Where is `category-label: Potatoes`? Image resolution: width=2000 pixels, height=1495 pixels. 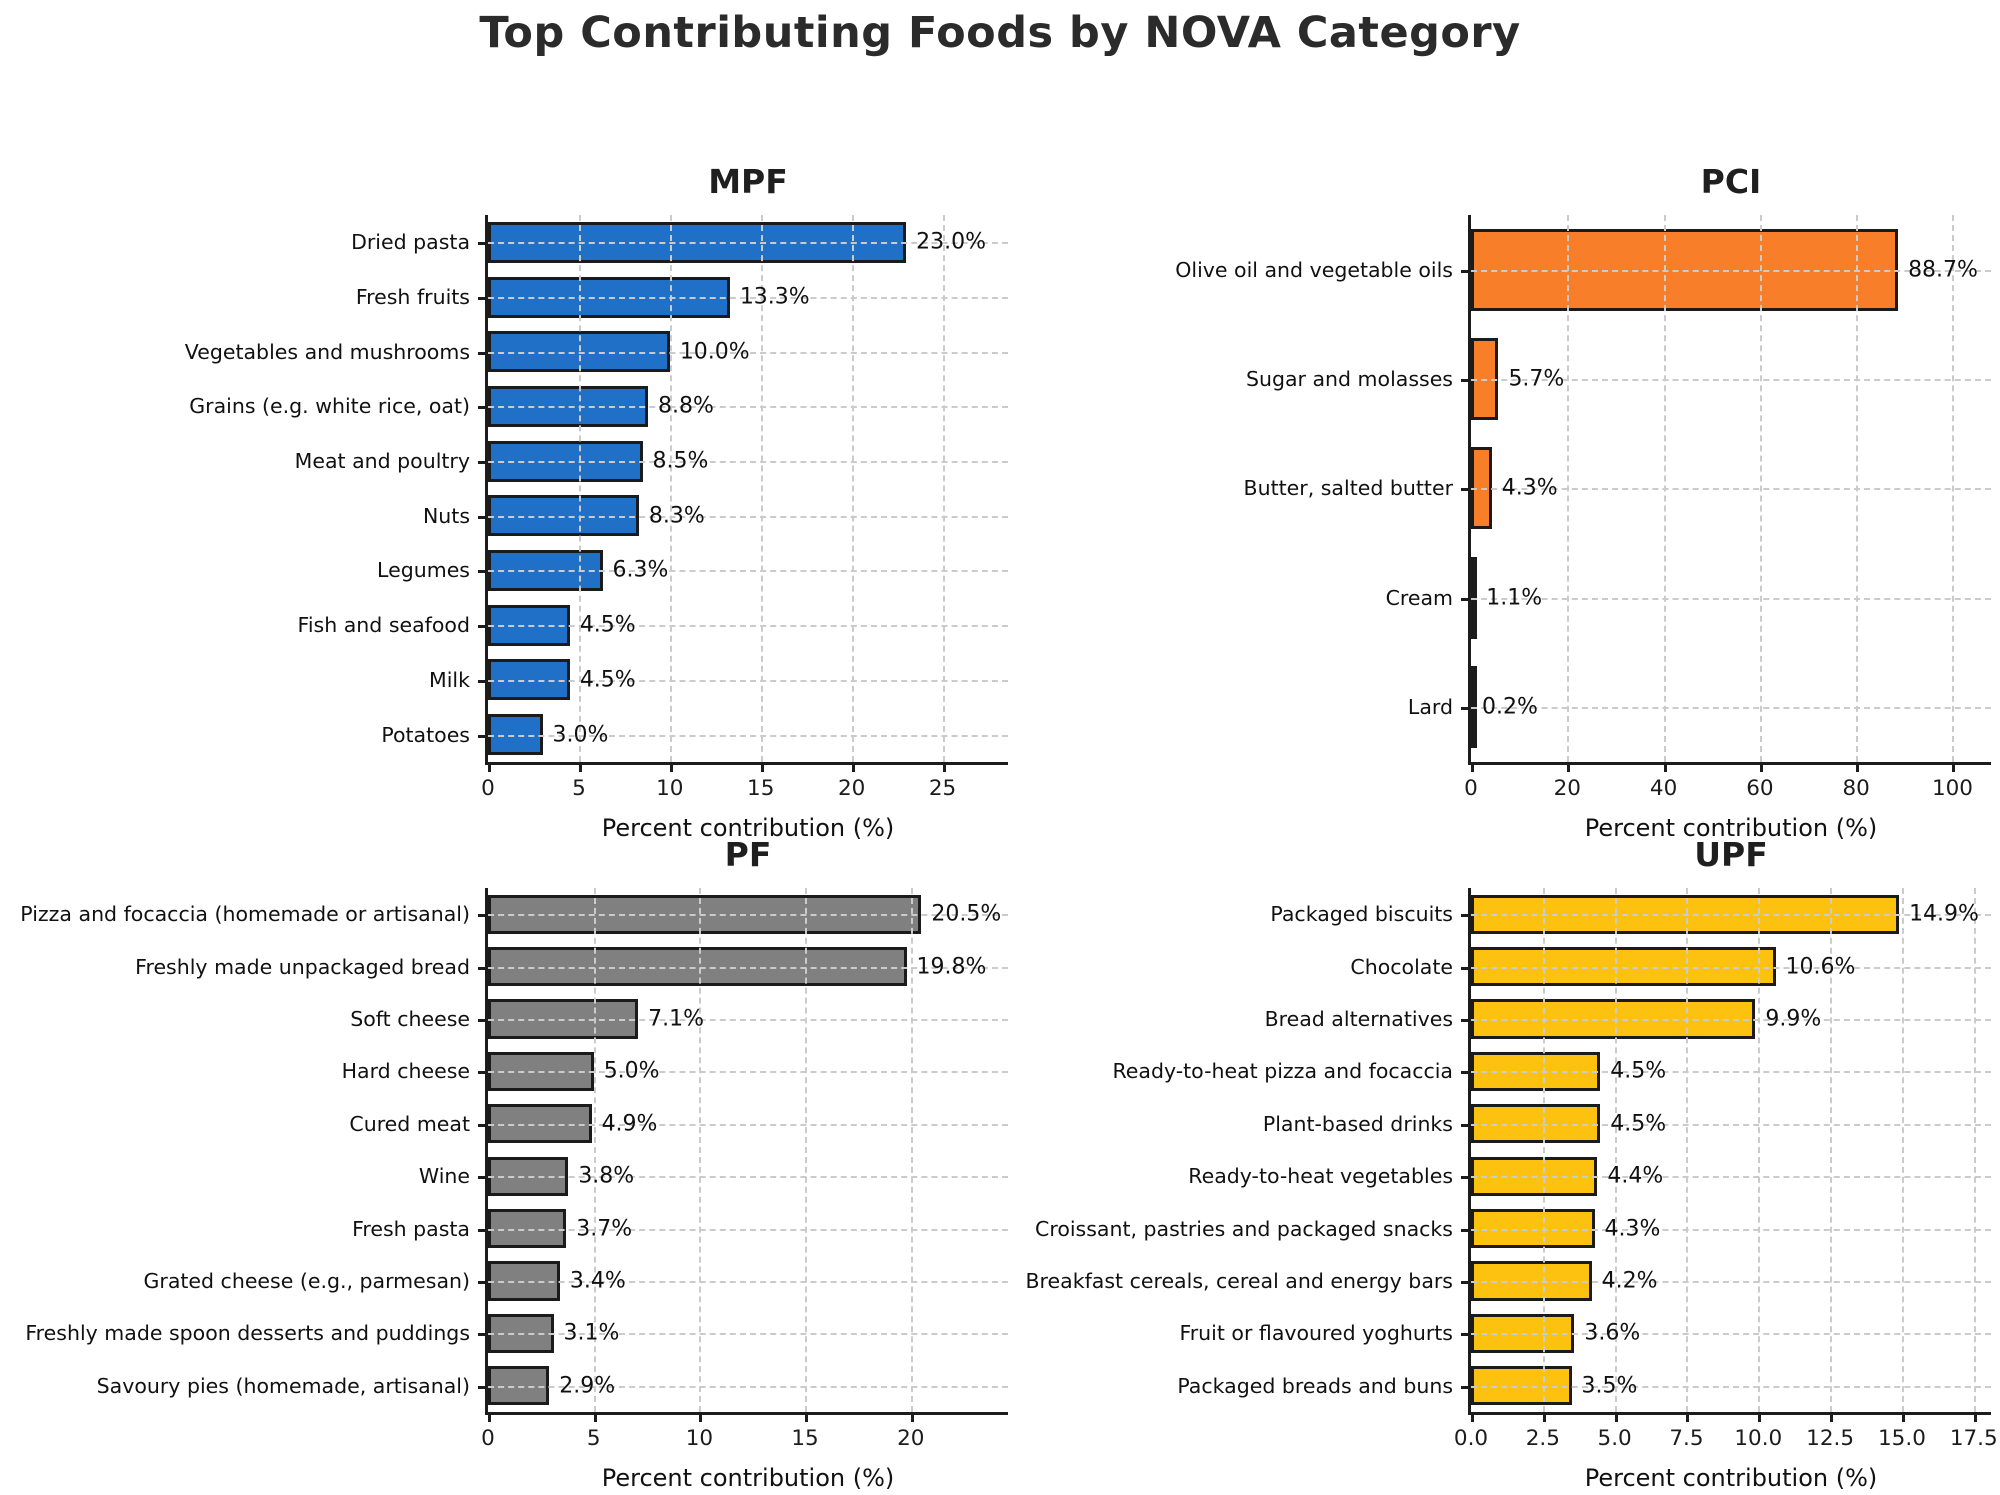 category-label: Potatoes is located at coordinates (425, 734).